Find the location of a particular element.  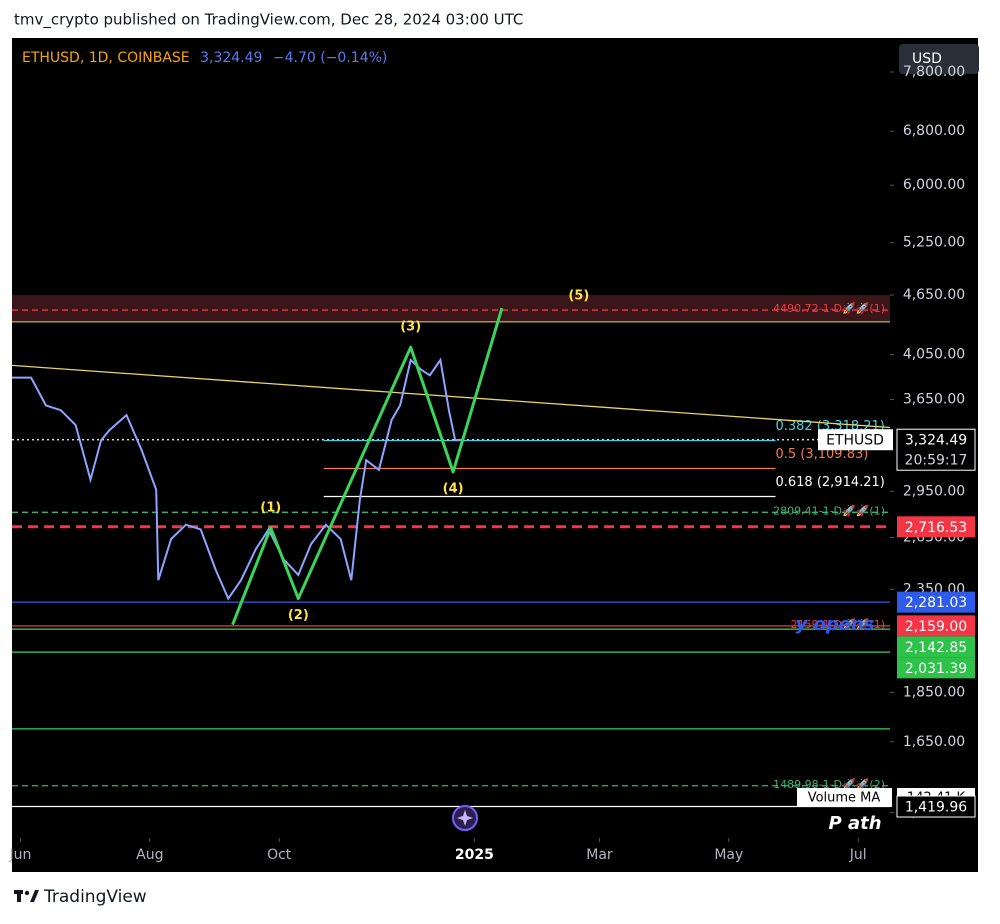

elliott-wave is located at coordinates (367, 466).